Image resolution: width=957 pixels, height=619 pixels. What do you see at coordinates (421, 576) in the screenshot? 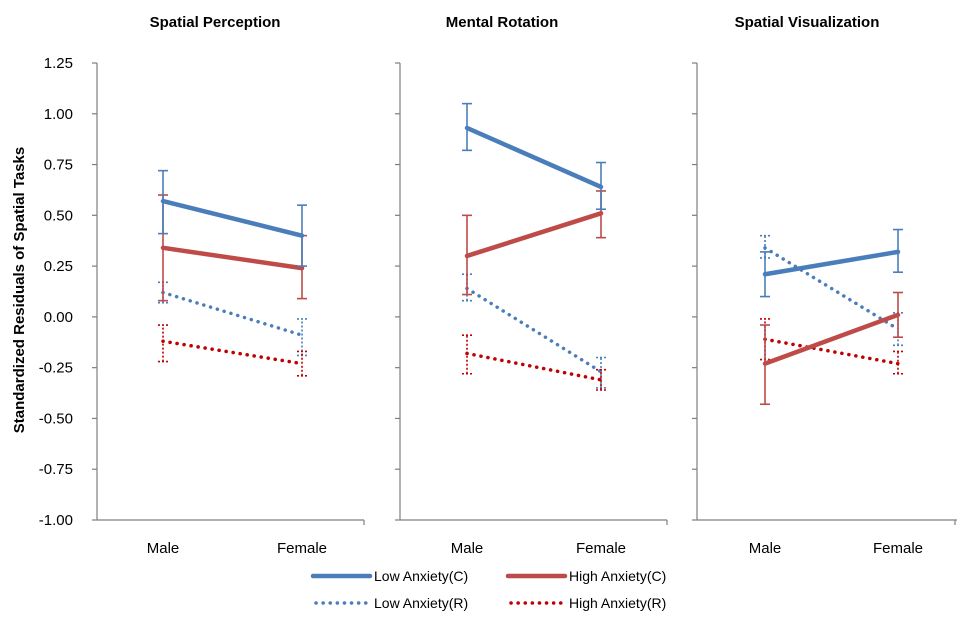
I see `legend-label: Low Anxiety(C)` at bounding box center [421, 576].